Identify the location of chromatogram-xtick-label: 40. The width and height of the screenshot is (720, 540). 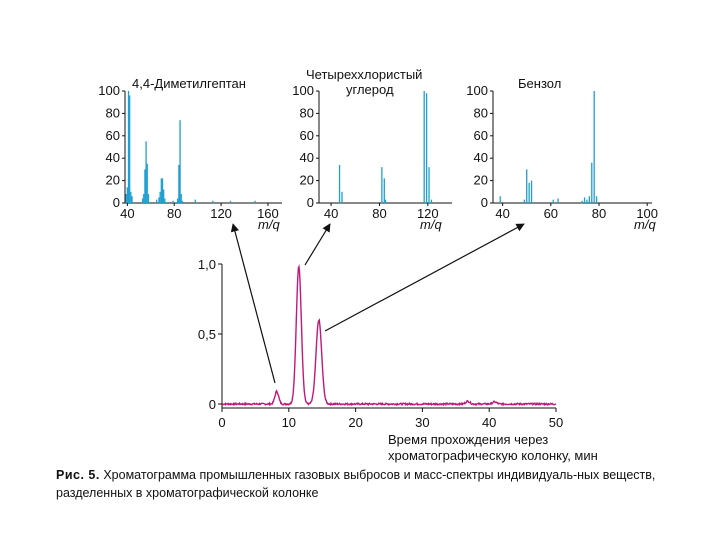
(489, 422).